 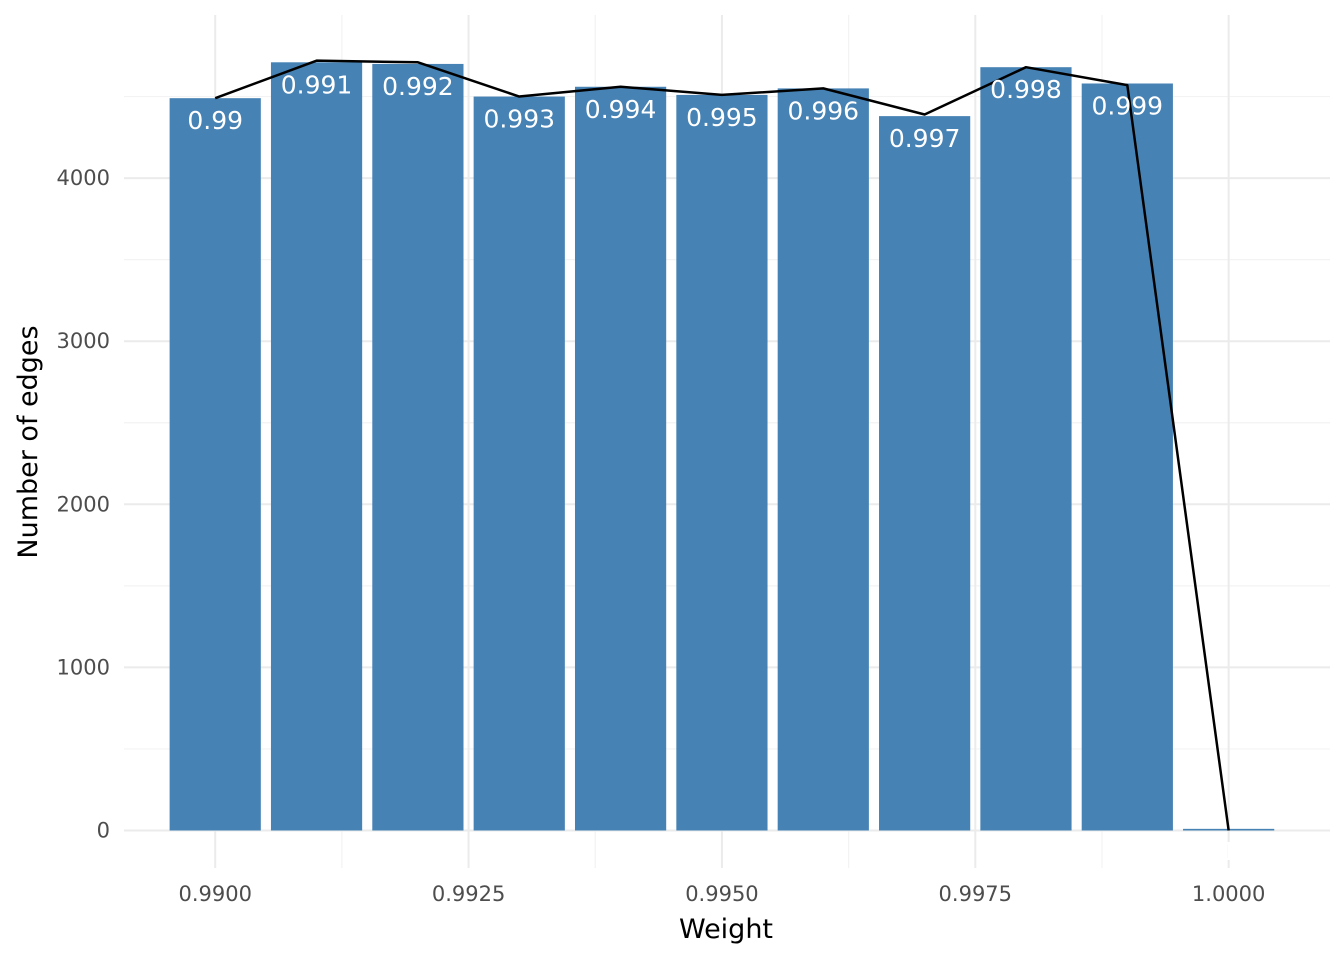 I want to click on bar-value-label: 0.992, so click(x=418, y=86).